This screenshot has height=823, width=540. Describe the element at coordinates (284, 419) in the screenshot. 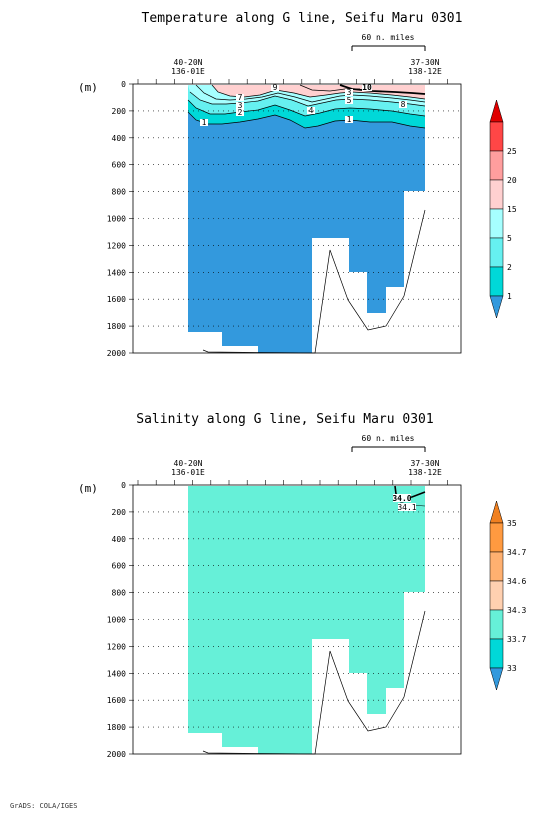

I see `salinity-title: Salinity along G line, Seifu Maru 0301` at that location.